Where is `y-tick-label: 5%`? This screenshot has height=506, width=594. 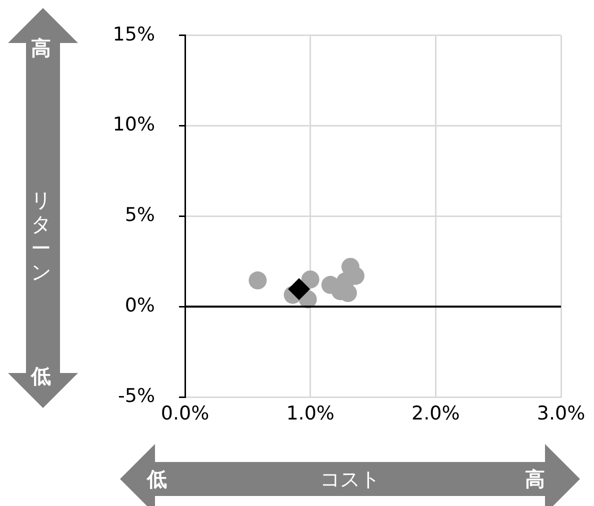 y-tick-label: 5% is located at coordinates (139, 215).